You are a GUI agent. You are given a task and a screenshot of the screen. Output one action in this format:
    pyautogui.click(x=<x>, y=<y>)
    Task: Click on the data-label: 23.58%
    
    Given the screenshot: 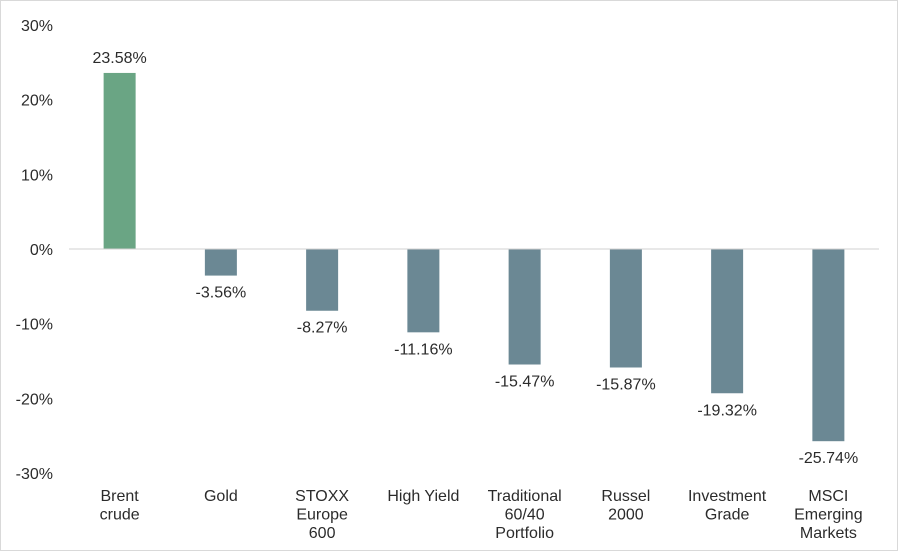 What is the action you would take?
    pyautogui.click(x=119, y=58)
    